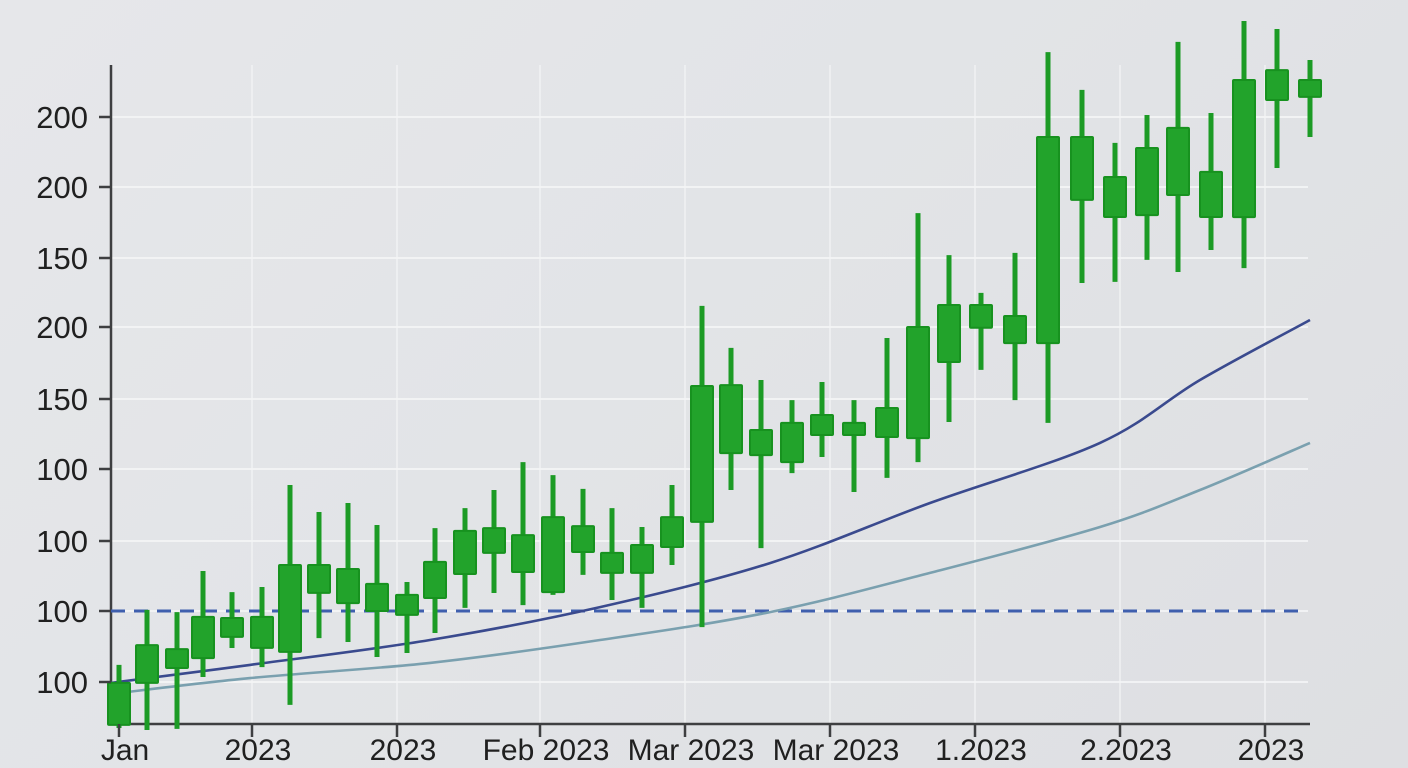 The width and height of the screenshot is (1408, 768). I want to click on x-tick-label: Jan, so click(125, 750).